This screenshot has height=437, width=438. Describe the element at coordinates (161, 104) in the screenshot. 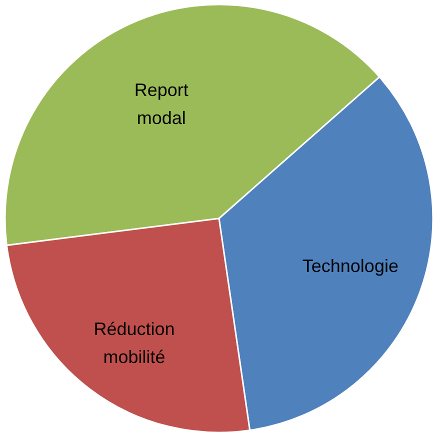

I see `slice-label: Report modal` at that location.